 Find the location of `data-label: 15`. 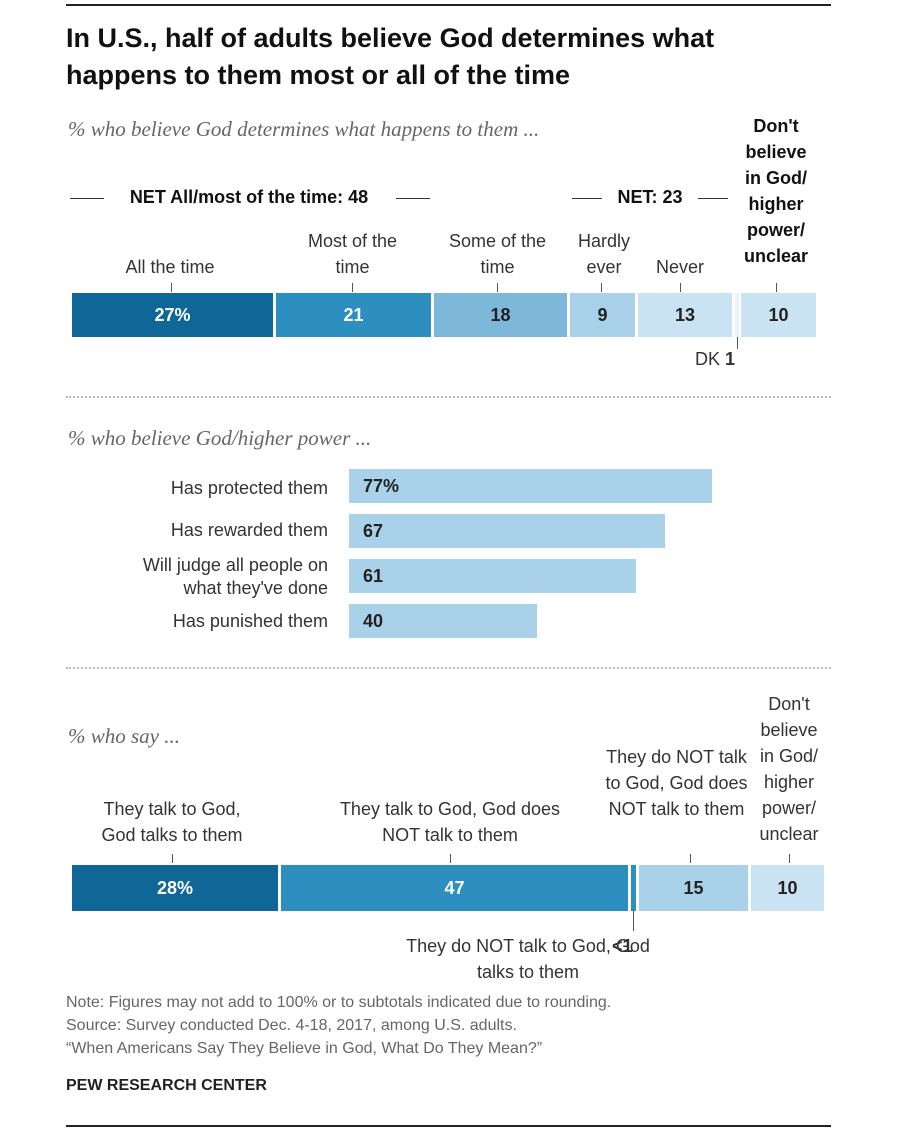

data-label: 15 is located at coordinates (693, 887).